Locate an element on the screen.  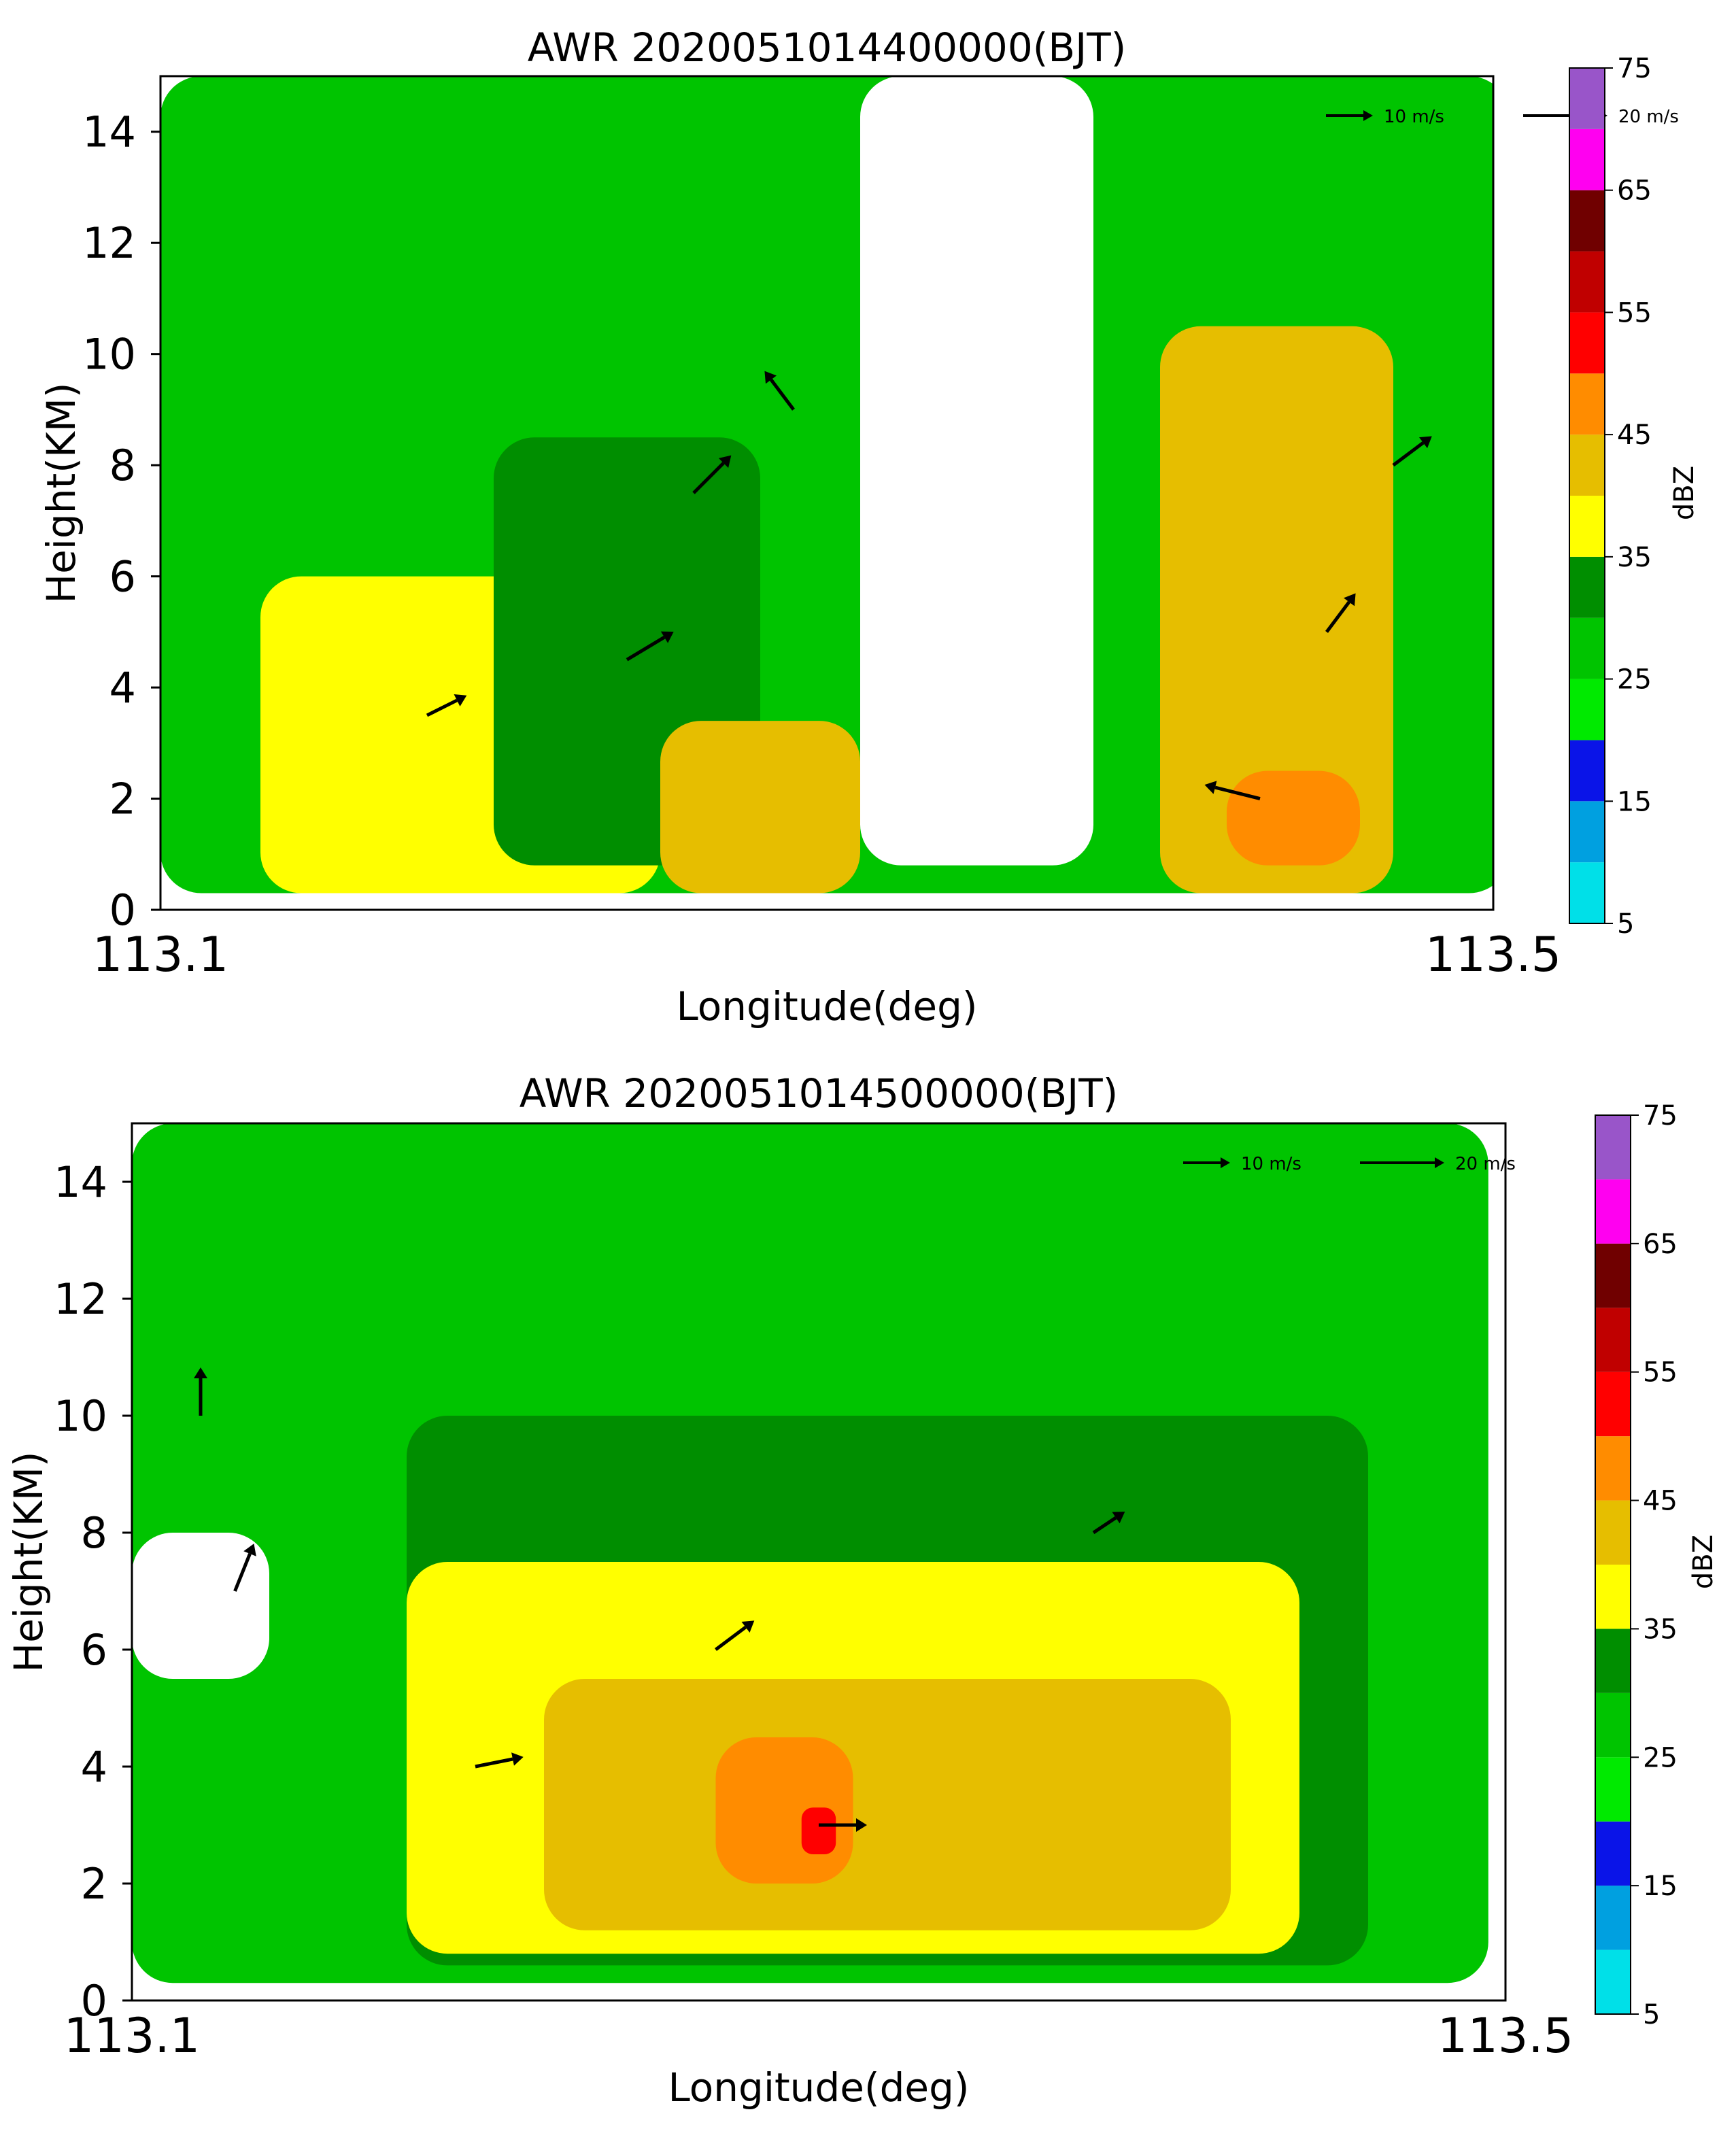
x-axis-label: Longitude(deg) is located at coordinates (826, 1006).